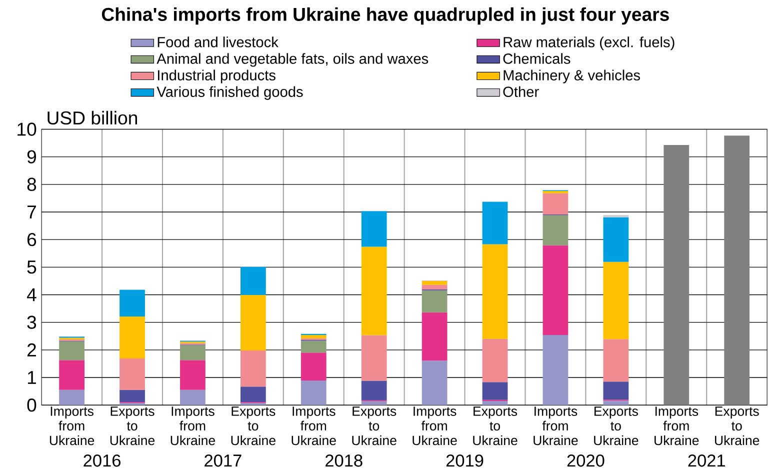  Describe the element at coordinates (27, 129) in the screenshot. I see `y-tick-label: 10` at that location.